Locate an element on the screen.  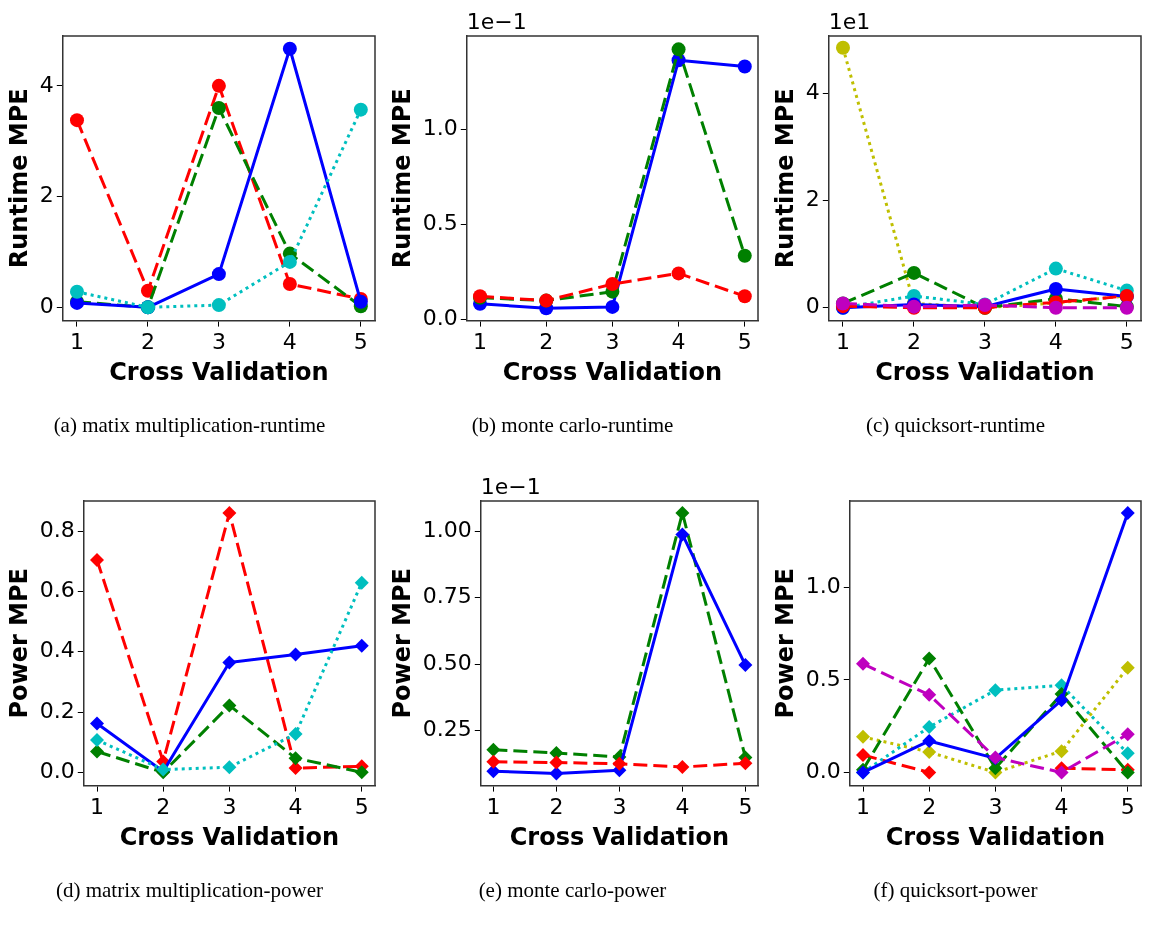
text: (d) matrix multiplication-power is located at coordinates (189, 889).